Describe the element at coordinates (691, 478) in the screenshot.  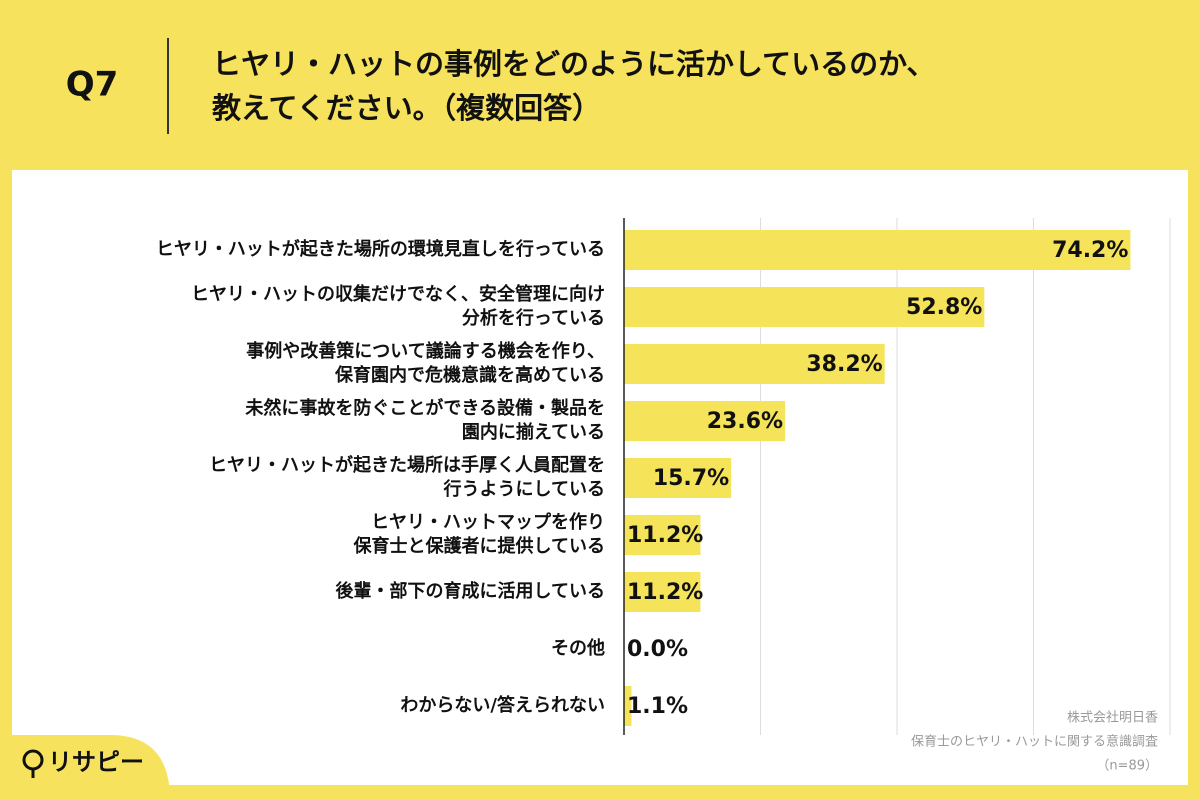
I see `value-label: 15.7%` at that location.